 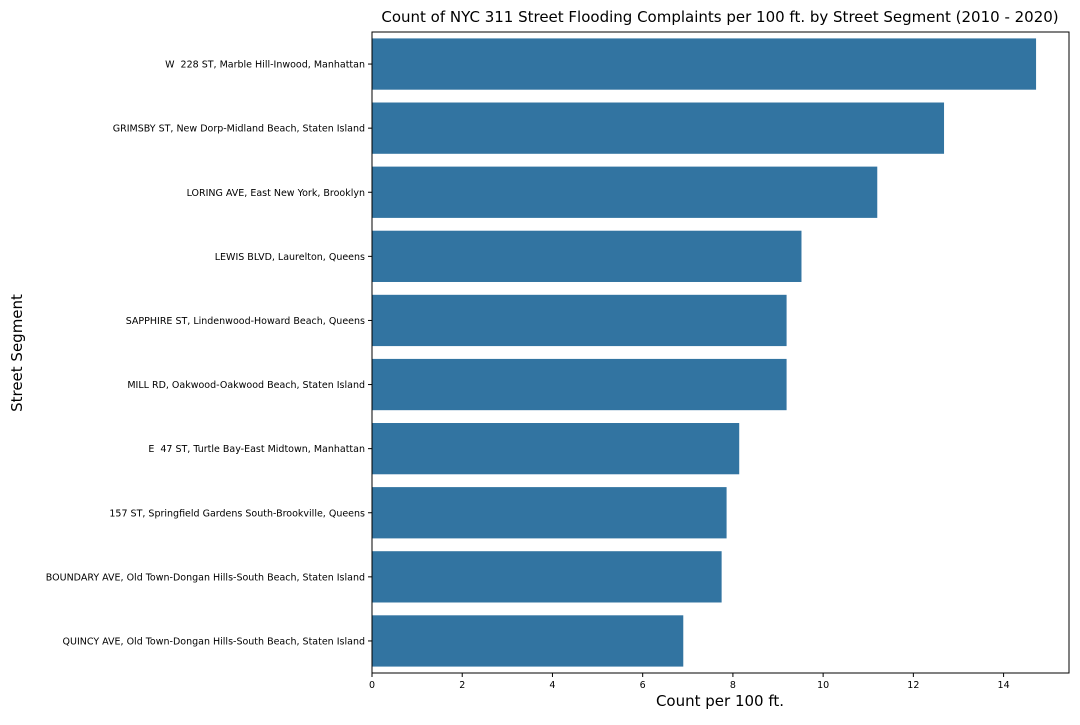 What do you see at coordinates (823, 685) in the screenshot?
I see `x-tick-label: 10` at bounding box center [823, 685].